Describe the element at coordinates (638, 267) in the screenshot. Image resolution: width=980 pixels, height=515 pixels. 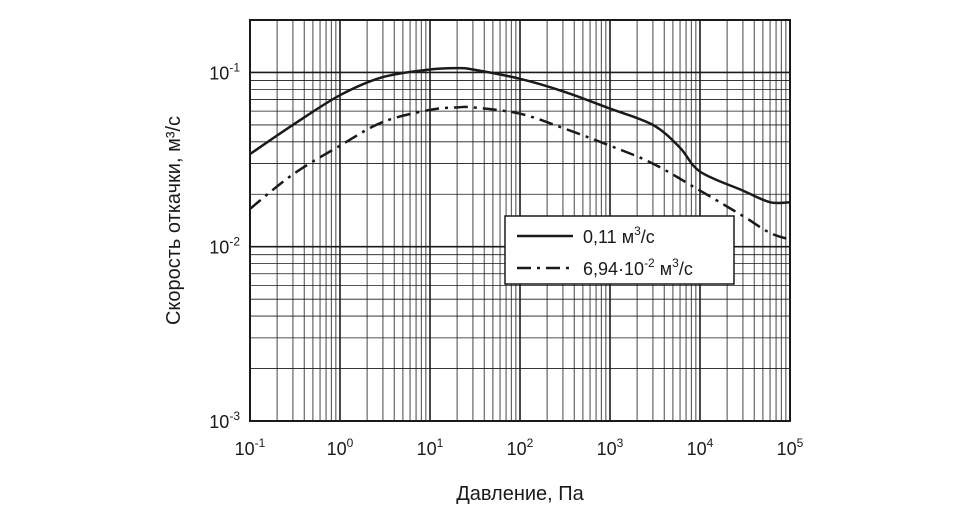
I see `legend-label-series-2: 6,94·10-2 м3/с` at that location.